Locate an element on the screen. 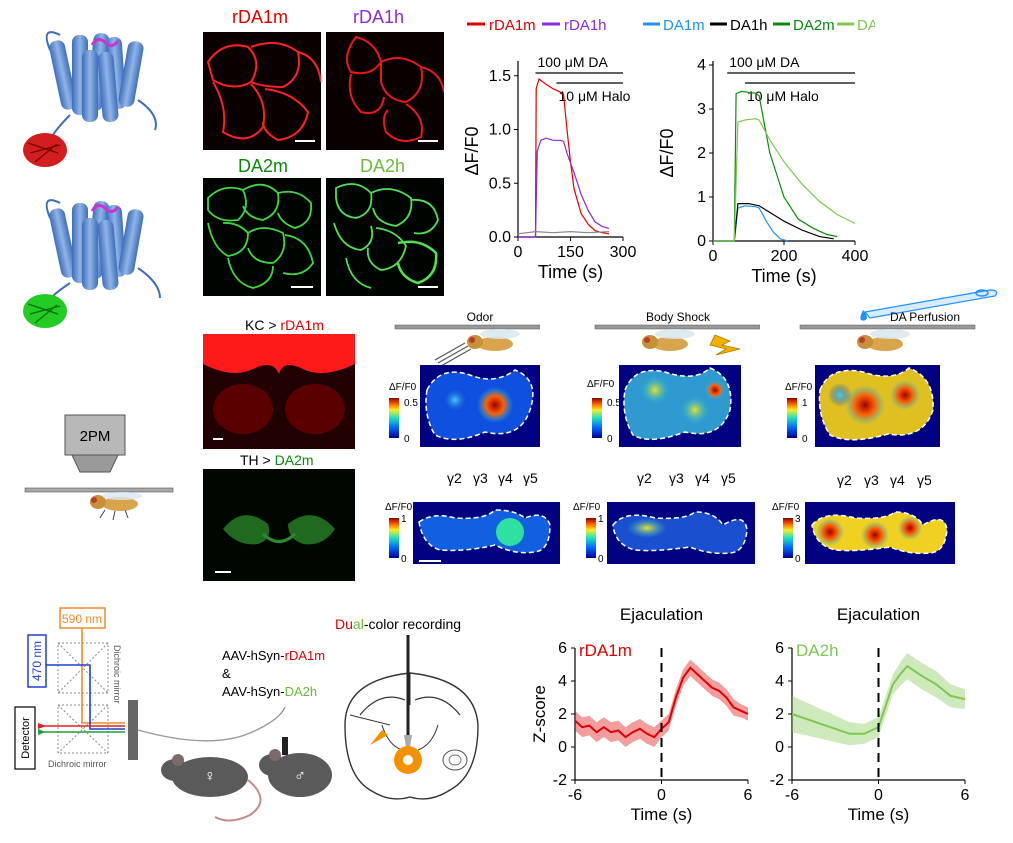 The width and height of the screenshot is (1013, 843). odor-stim: Odor is located at coordinates (467, 337).